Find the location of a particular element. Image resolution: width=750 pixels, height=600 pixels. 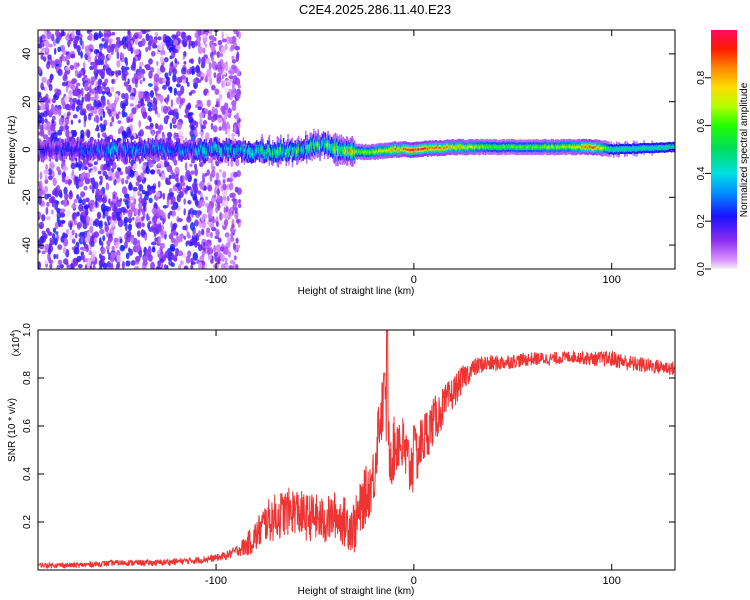

spectrogram-y-label: Frequency (Hz) is located at coordinates (12, 150).